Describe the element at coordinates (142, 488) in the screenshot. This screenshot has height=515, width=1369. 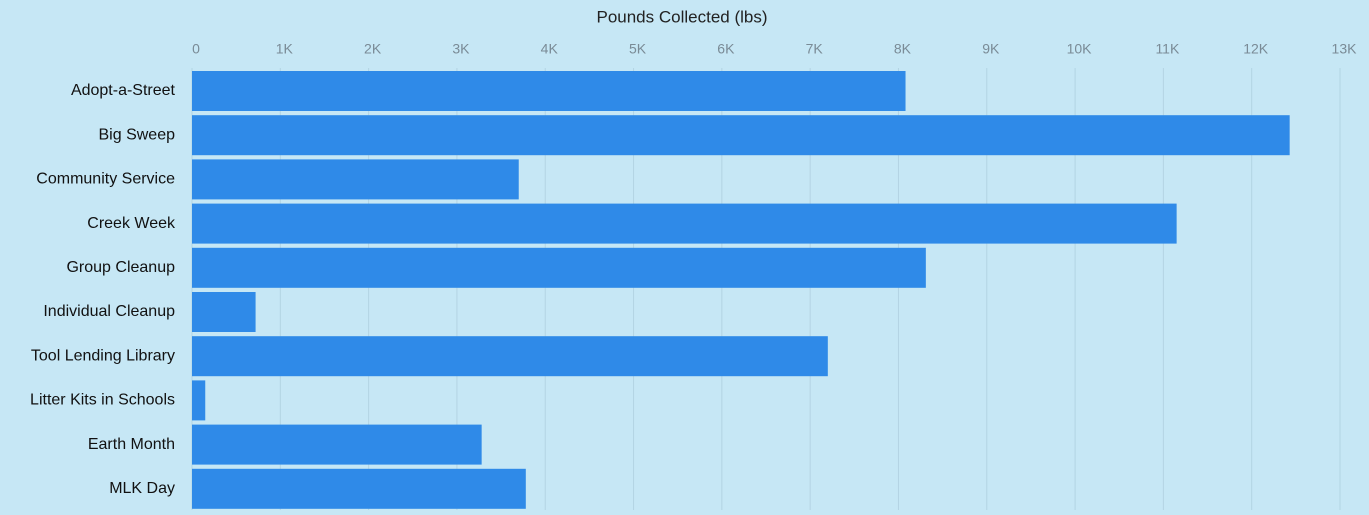
I see `y-tick-label: MLK Day` at that location.